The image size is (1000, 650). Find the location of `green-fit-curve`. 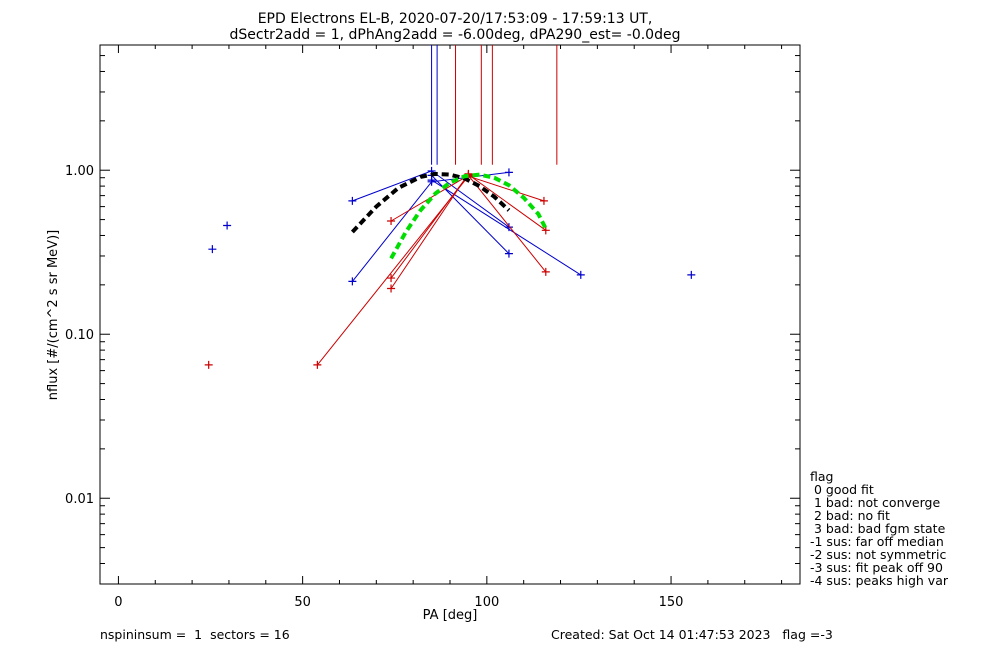

green-fit-curve is located at coordinates (468, 216).